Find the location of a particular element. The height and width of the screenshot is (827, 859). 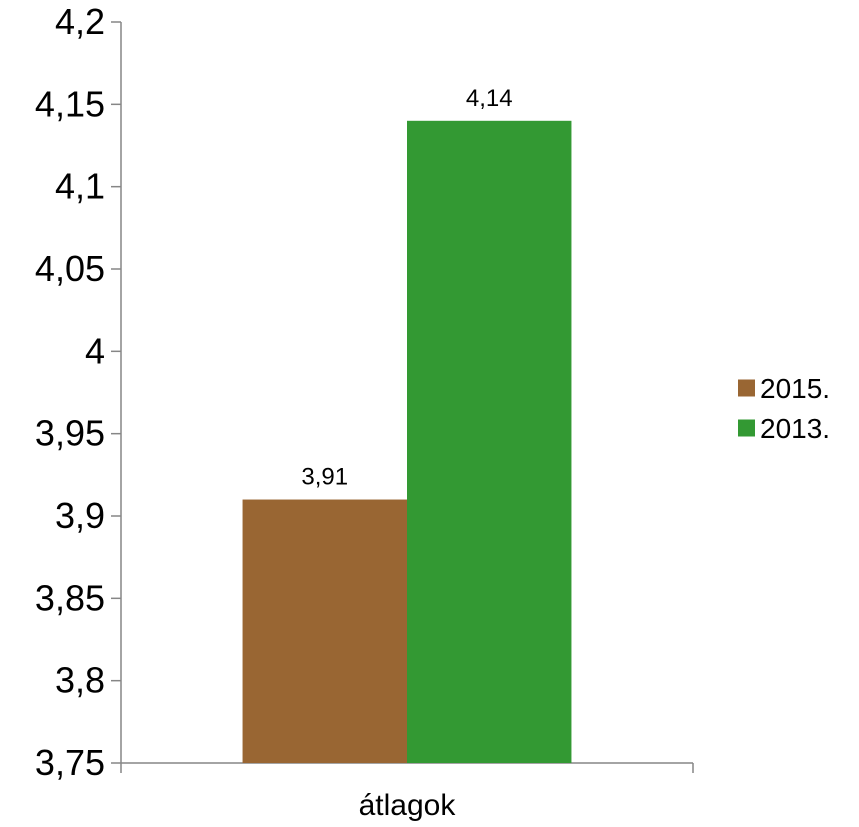

y-tick-label: 3,85 is located at coordinates (70, 597).